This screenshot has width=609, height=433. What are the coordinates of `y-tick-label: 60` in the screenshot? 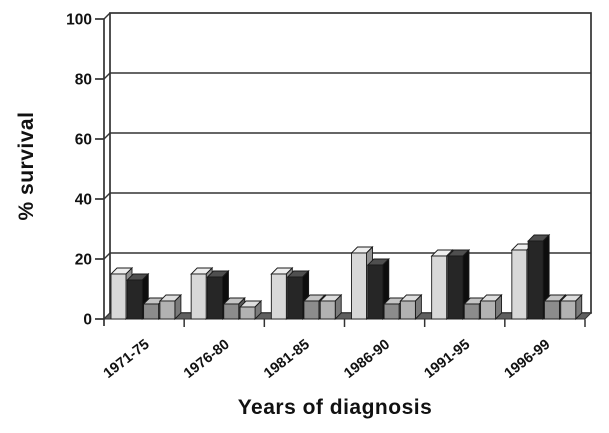 It's located at (83, 140).